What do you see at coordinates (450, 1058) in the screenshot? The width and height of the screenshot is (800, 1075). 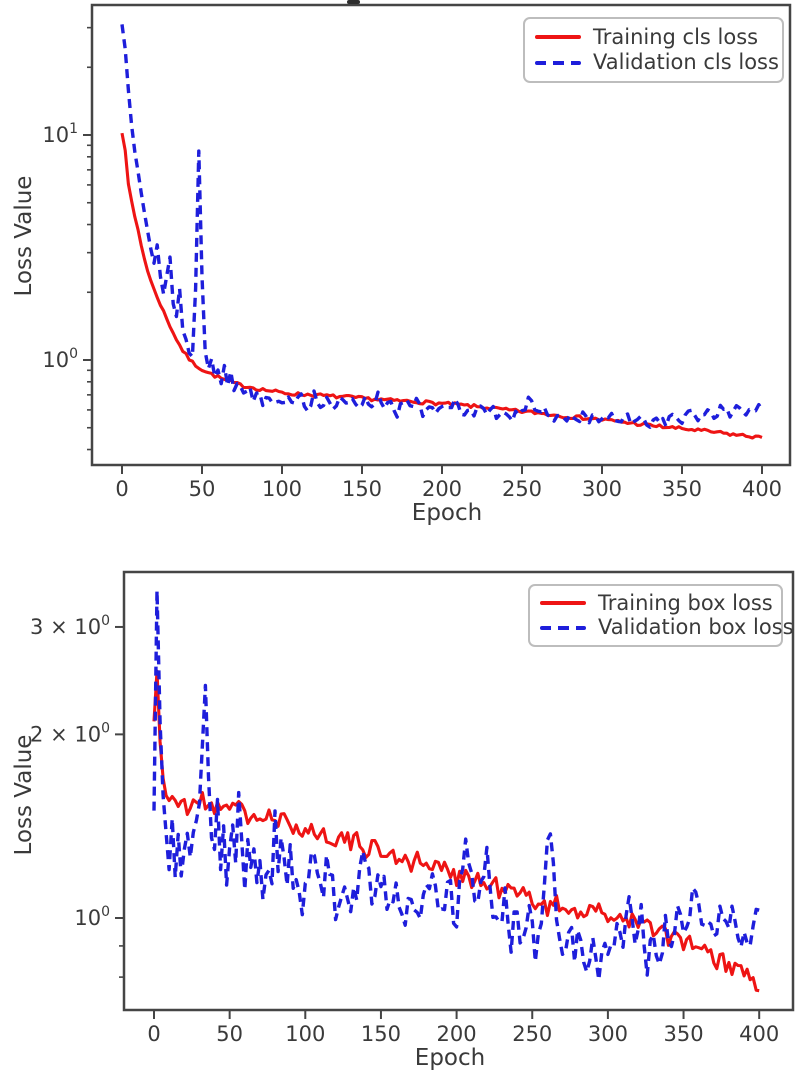 I see `box-x-axis-label: Epoch` at bounding box center [450, 1058].